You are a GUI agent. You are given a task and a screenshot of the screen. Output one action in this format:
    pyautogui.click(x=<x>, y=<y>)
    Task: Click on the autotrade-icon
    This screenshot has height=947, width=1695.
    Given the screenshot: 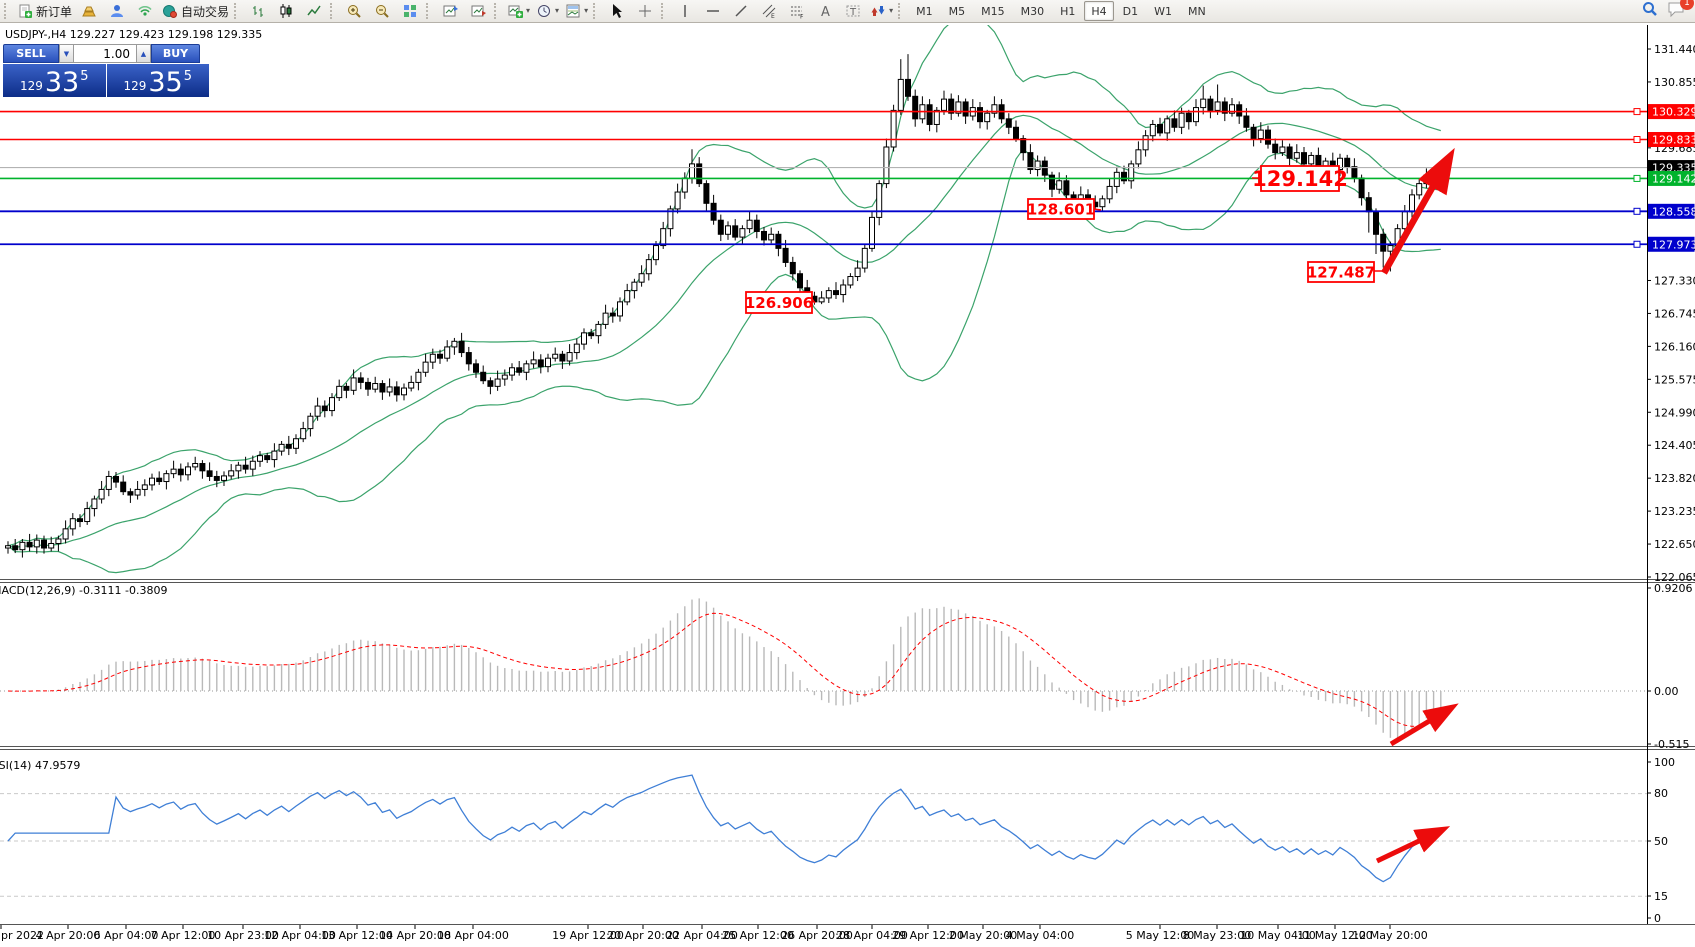 What is the action you would take?
    pyautogui.click(x=170, y=11)
    